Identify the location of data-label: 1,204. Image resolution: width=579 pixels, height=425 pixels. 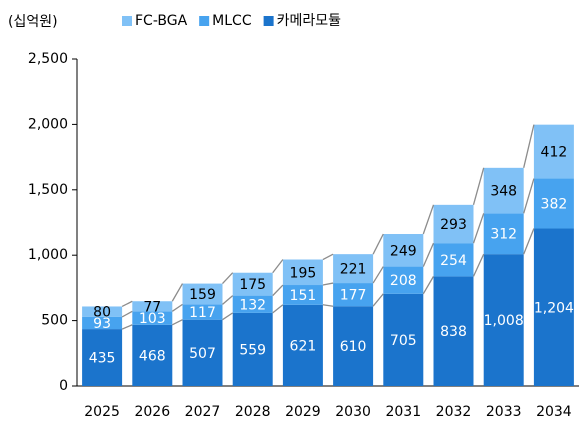
(554, 308).